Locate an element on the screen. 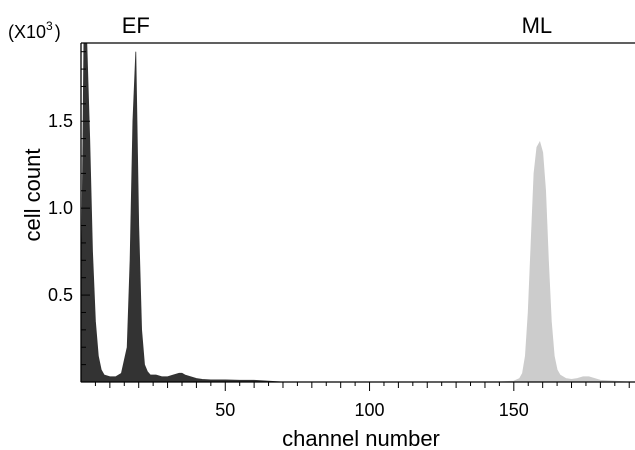 The image size is (635, 450). y-tick-label: 1.0 is located at coordinates (60, 208).